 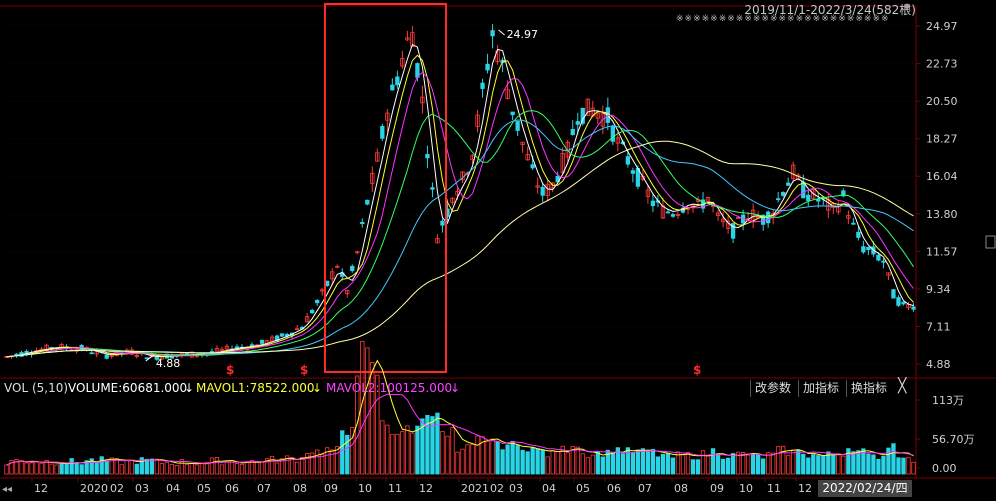 I want to click on add-indicator-button: 加指标, so click(x=820, y=388).